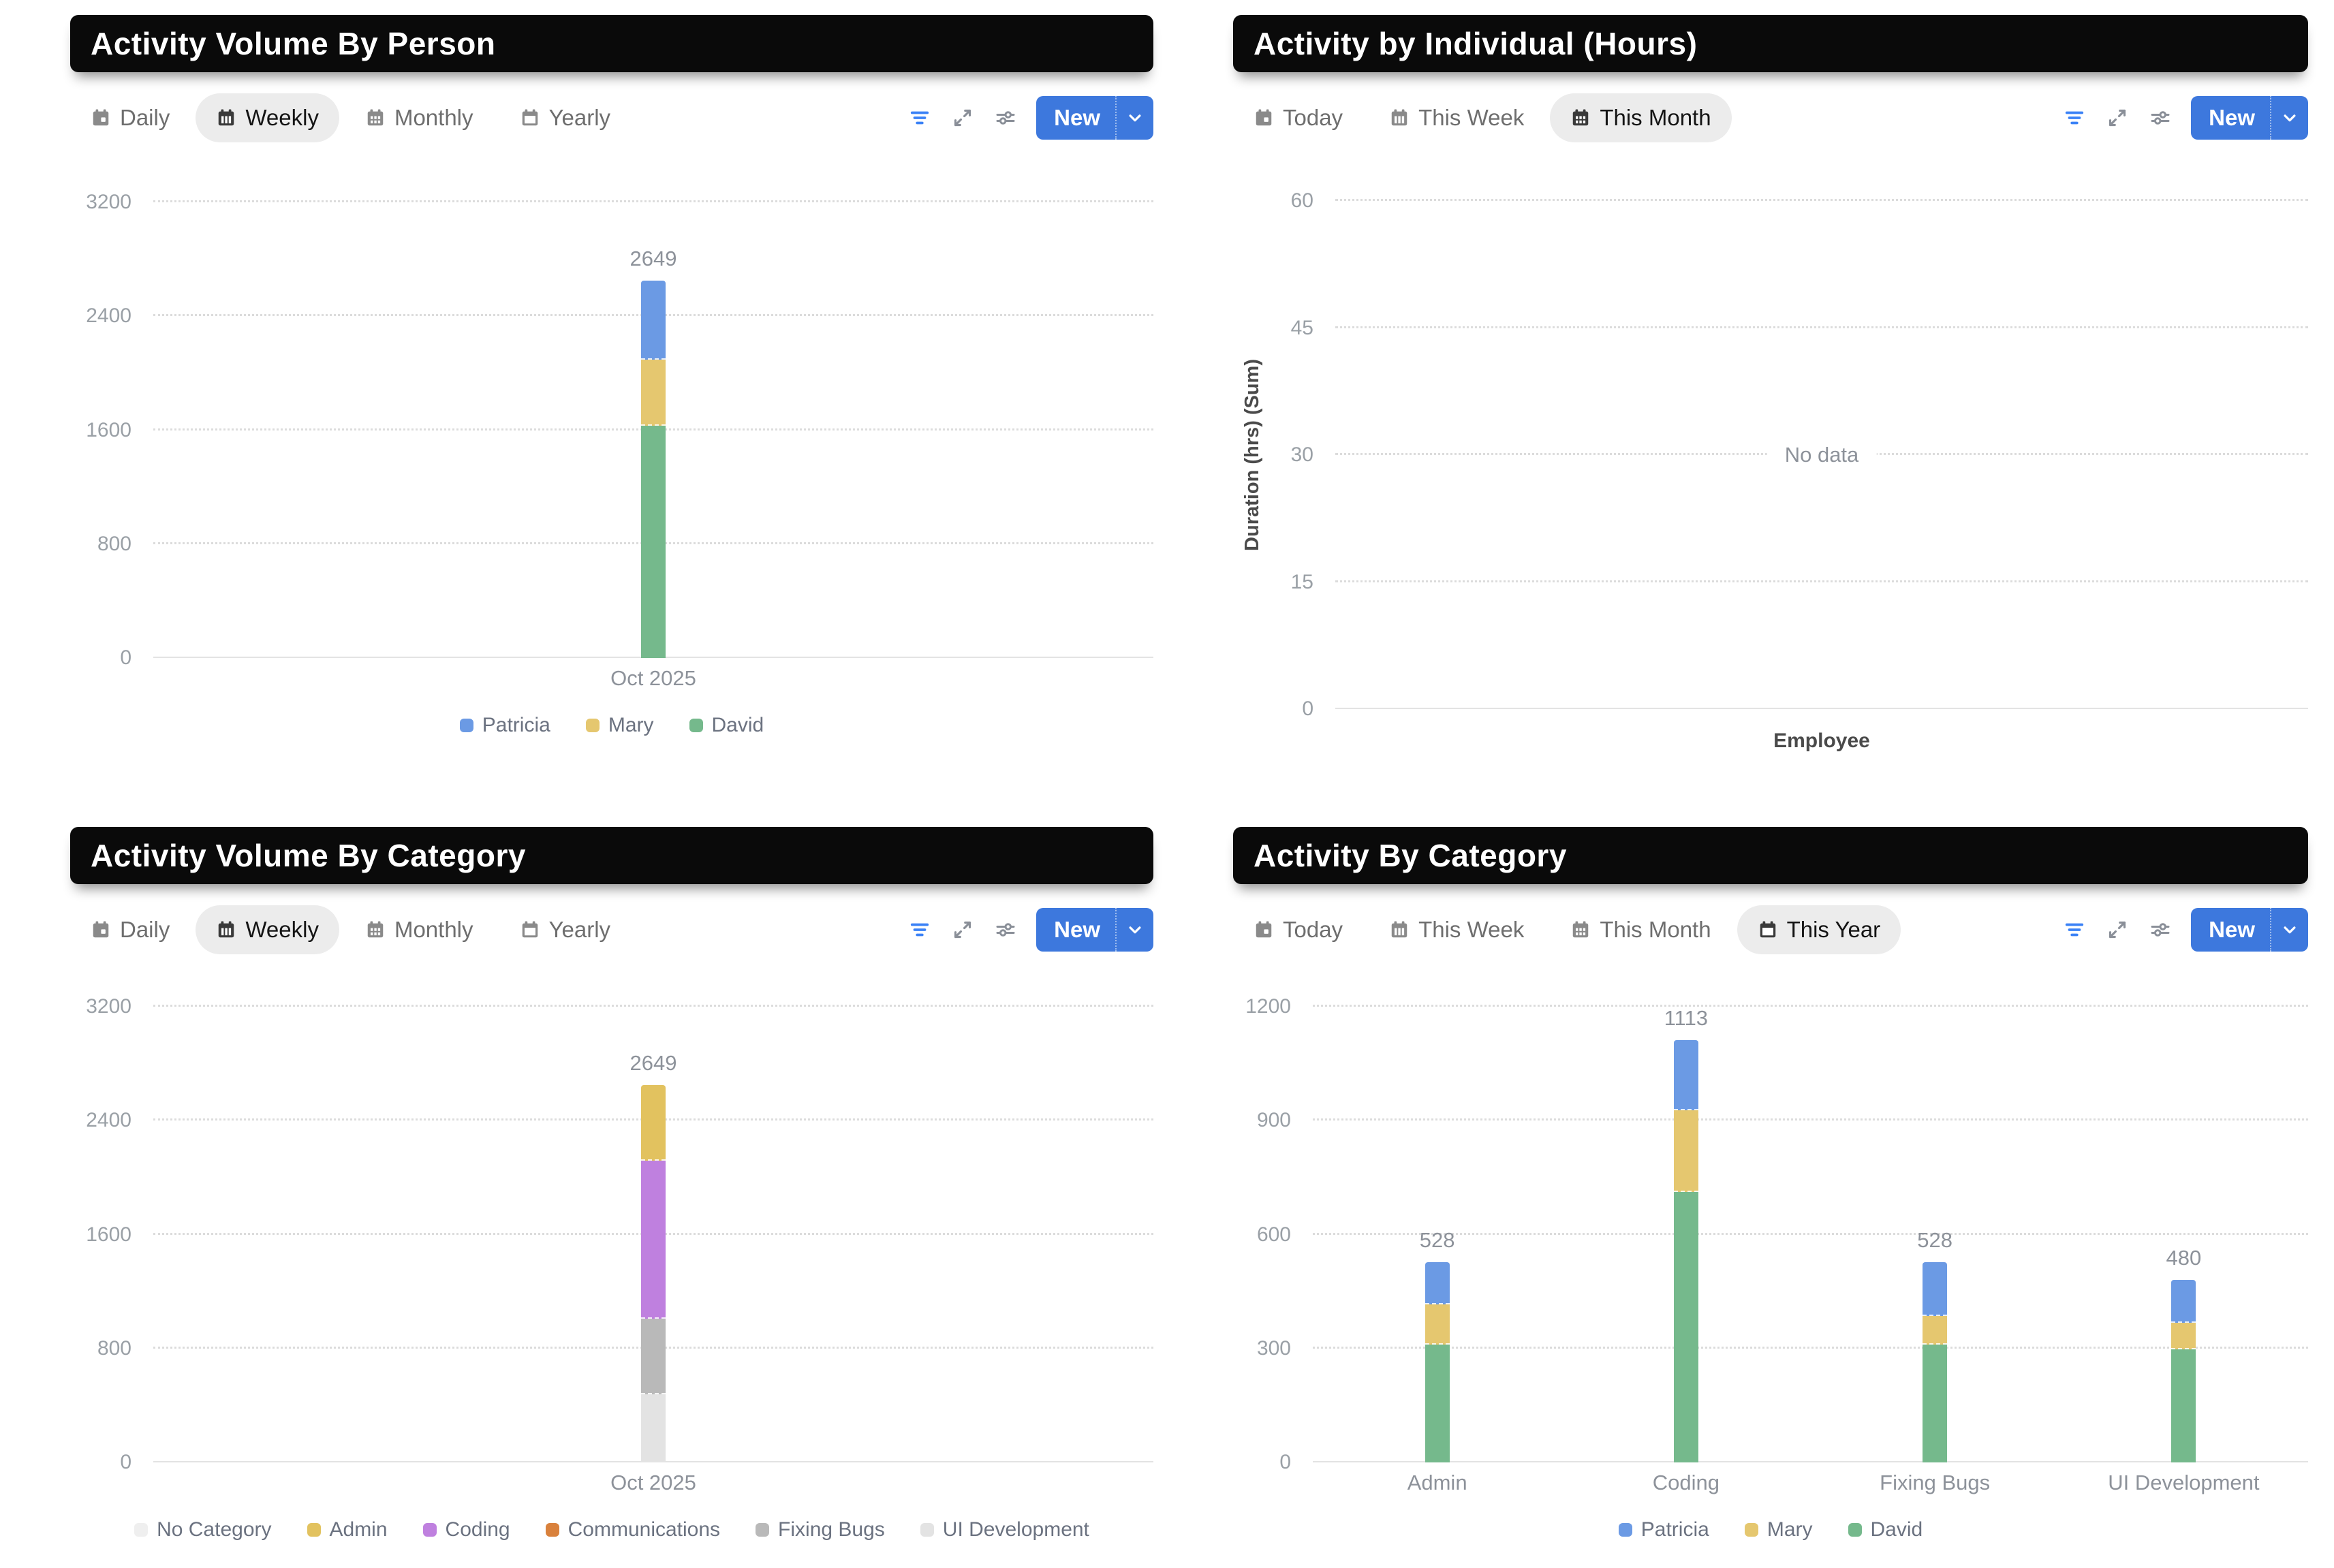 The width and height of the screenshot is (2334, 1568). I want to click on y-axis-tick-label: 0, so click(125, 657).